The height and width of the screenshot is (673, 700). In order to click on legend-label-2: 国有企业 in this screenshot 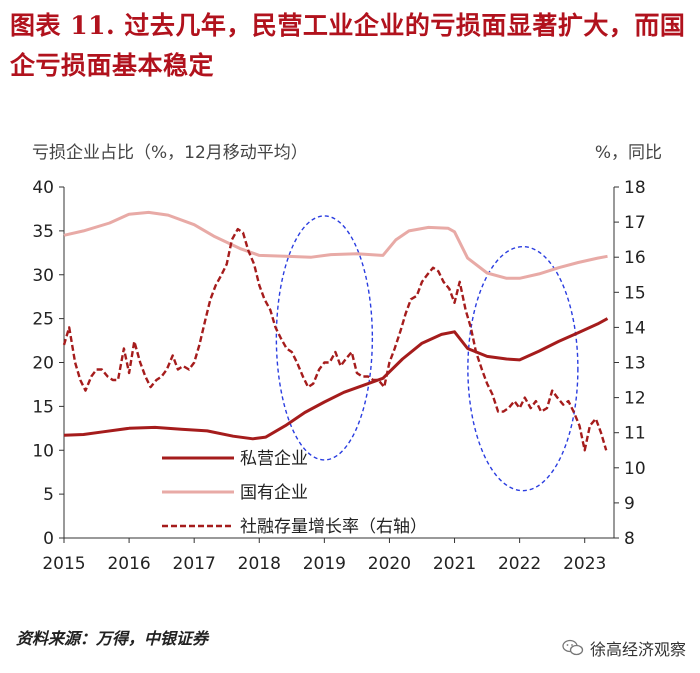, I will do `click(274, 493)`.